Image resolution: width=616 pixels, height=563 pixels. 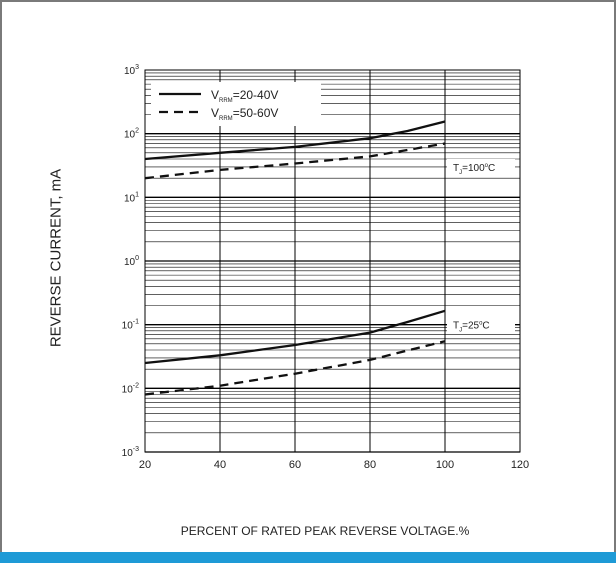 What do you see at coordinates (130, 452) in the screenshot?
I see `y-tick-label: 10⁻³` at bounding box center [130, 452].